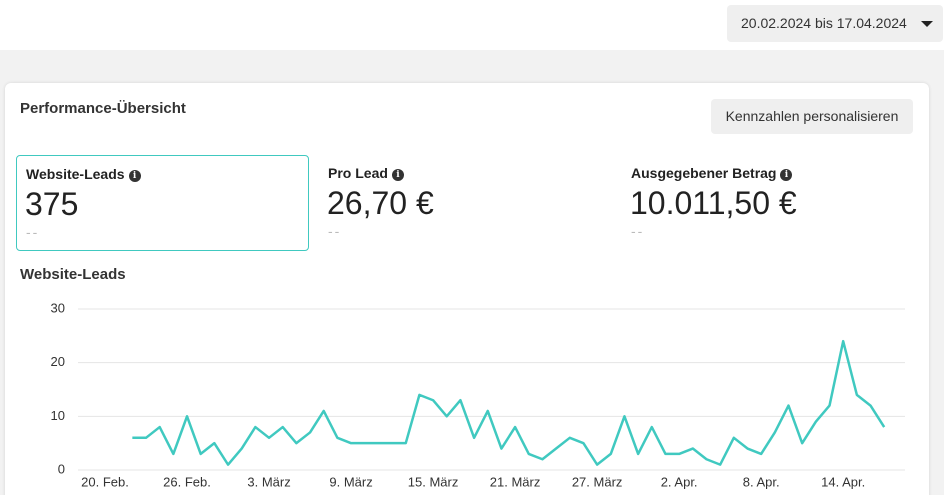 Image resolution: width=944 pixels, height=495 pixels. I want to click on kpi-value: 375, so click(52, 204).